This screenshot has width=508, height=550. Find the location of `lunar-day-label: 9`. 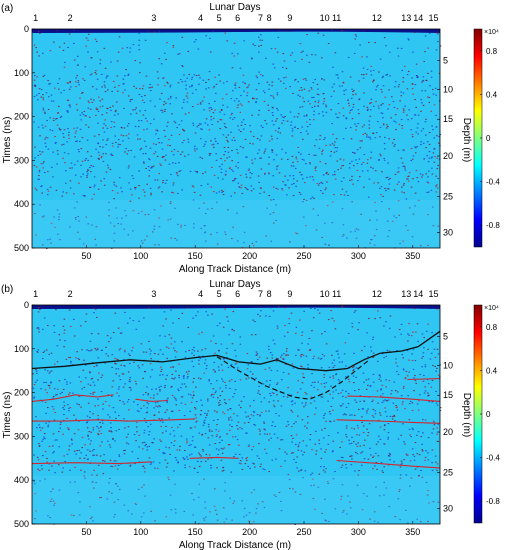

lunar-day-label: 9 is located at coordinates (289, 18).